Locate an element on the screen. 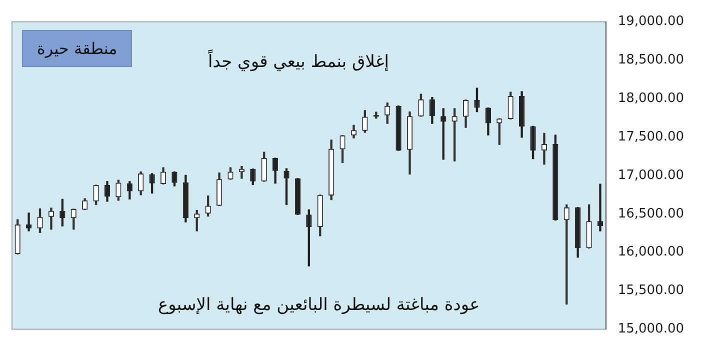 Image resolution: width=702 pixels, height=351 pixels. y-tick-label: 16,000.00 is located at coordinates (651, 252).